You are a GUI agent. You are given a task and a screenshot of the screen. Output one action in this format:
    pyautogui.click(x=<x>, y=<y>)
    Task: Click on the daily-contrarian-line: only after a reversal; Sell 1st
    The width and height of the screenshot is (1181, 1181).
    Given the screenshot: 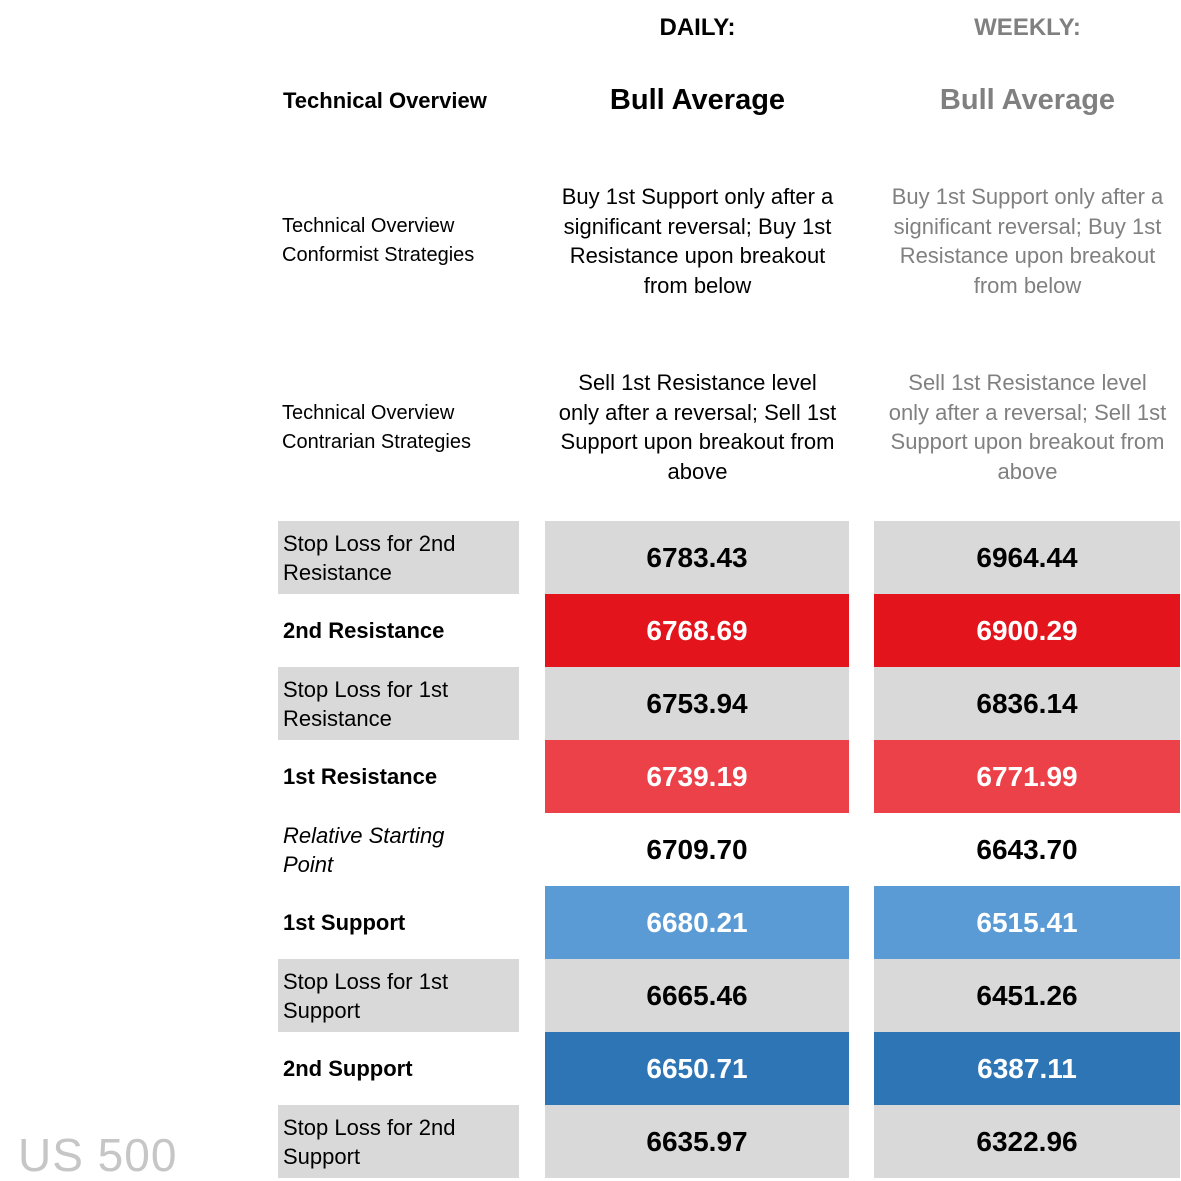 What is the action you would take?
    pyautogui.click(x=697, y=412)
    